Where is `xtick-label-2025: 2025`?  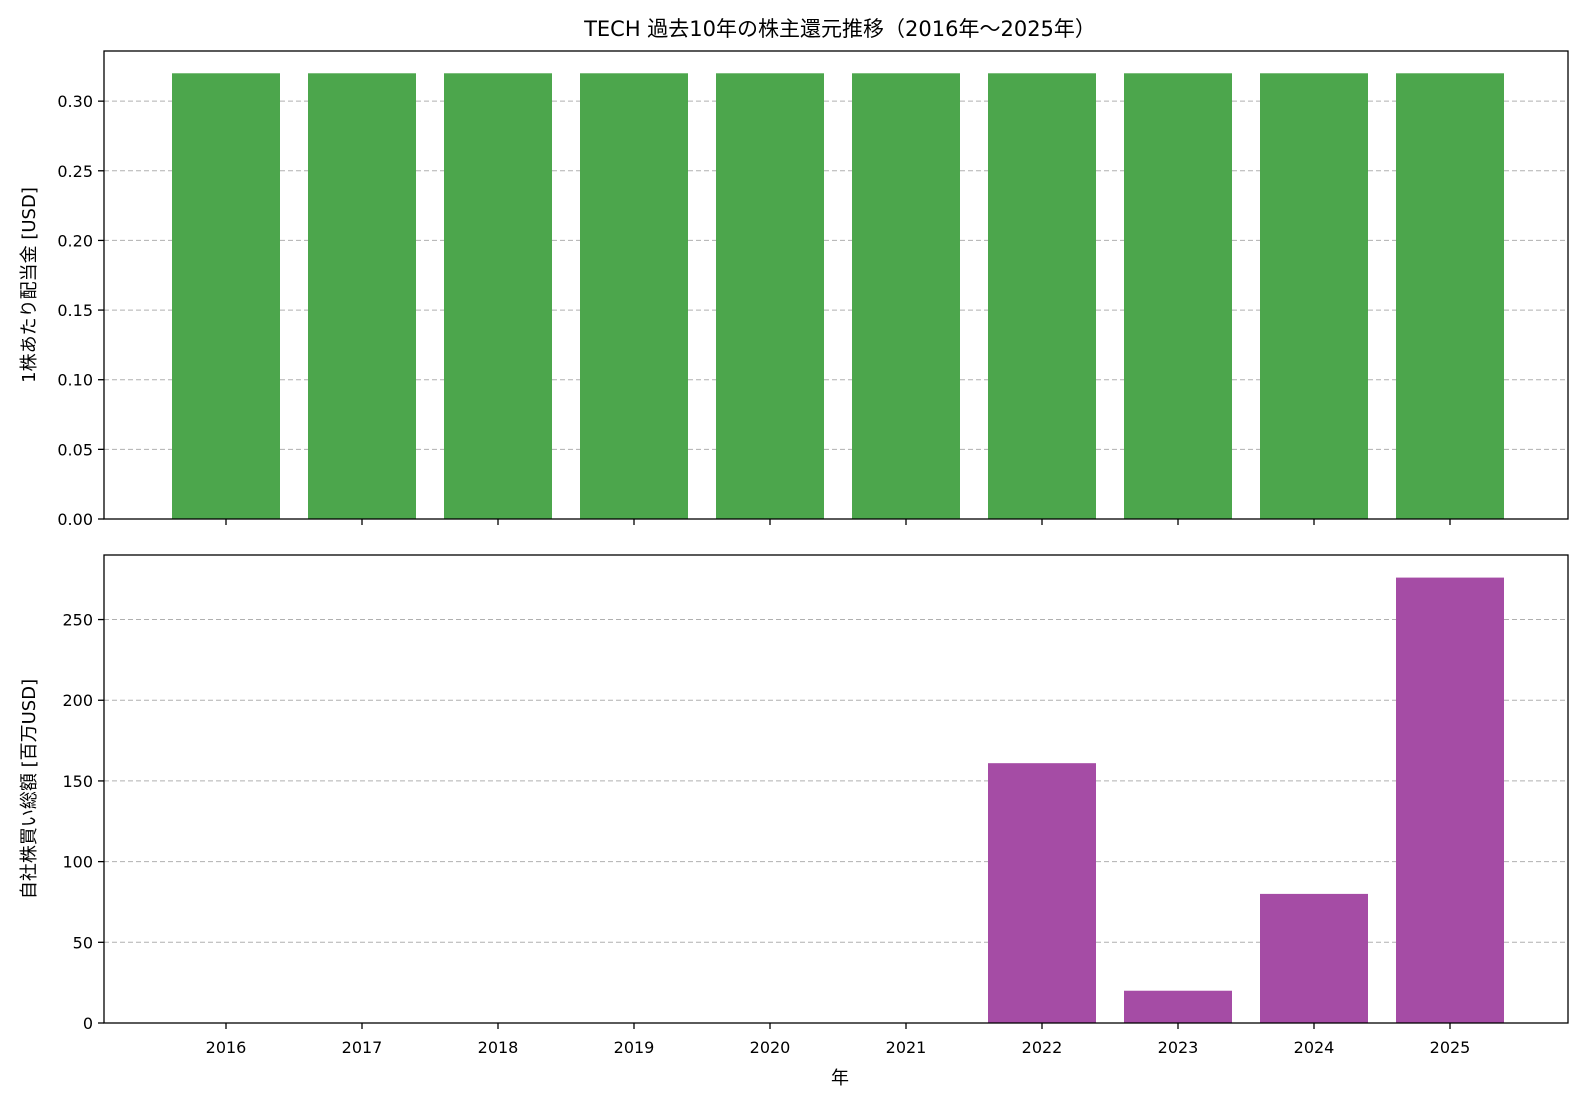 xtick-label-2025: 2025 is located at coordinates (1450, 1047).